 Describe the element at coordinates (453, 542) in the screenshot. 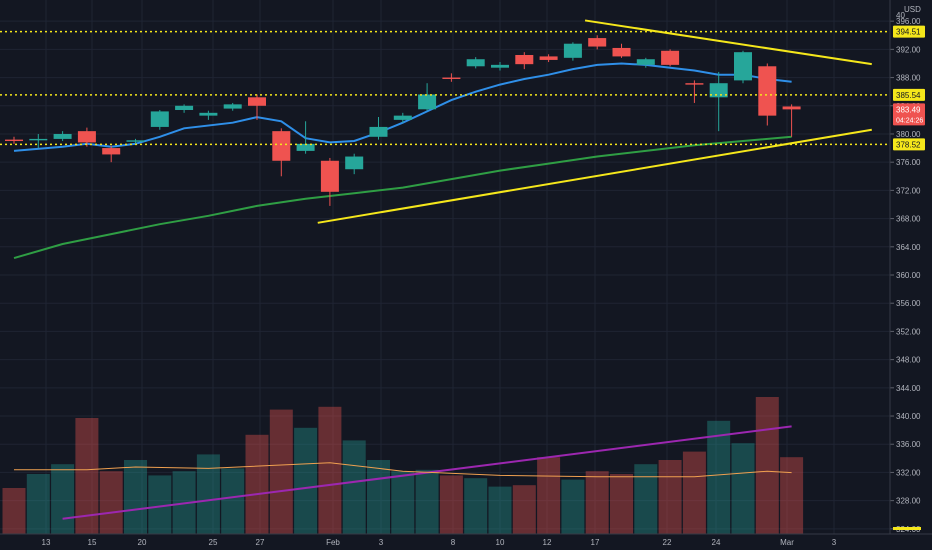

I see `time-tick-label: 8` at that location.